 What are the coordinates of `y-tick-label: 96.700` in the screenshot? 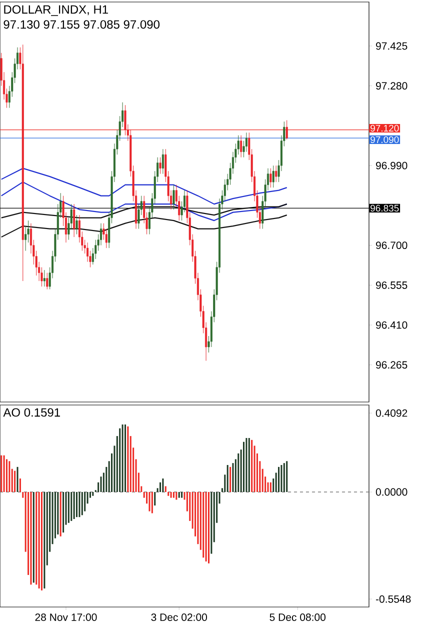 It's located at (392, 246).